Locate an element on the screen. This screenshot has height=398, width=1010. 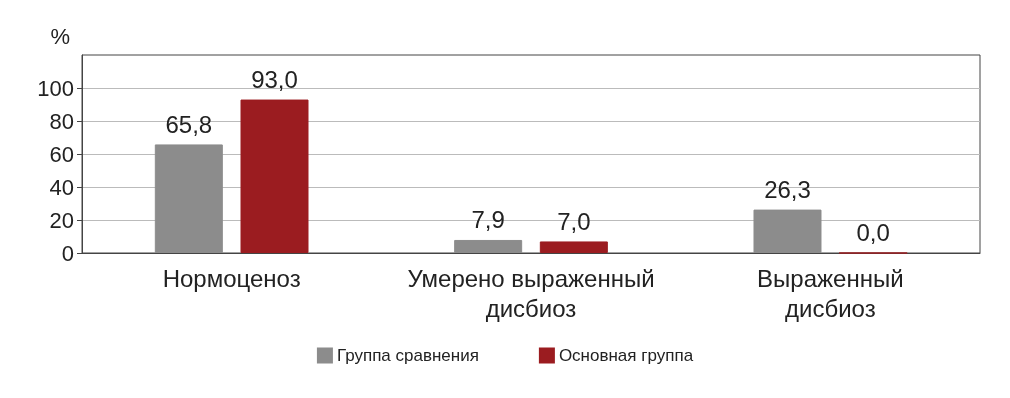
data-label: 0,0 is located at coordinates (873, 232).